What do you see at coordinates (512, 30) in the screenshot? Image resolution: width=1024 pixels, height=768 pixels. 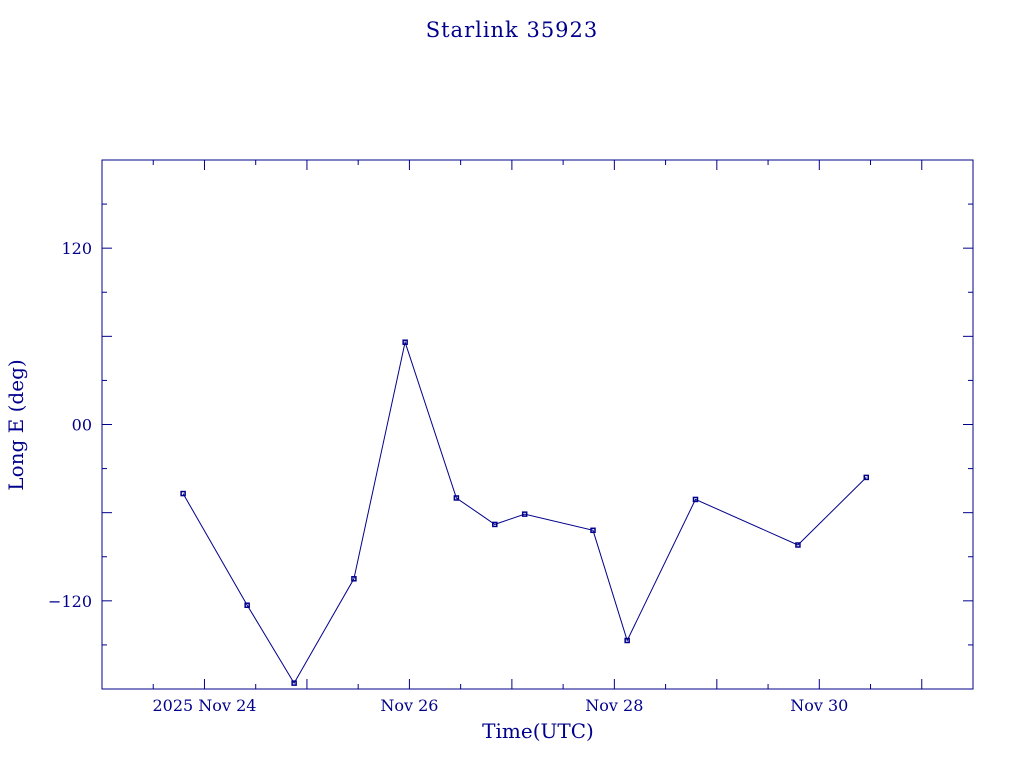 I see `chart-title: Starlink 35923` at bounding box center [512, 30].